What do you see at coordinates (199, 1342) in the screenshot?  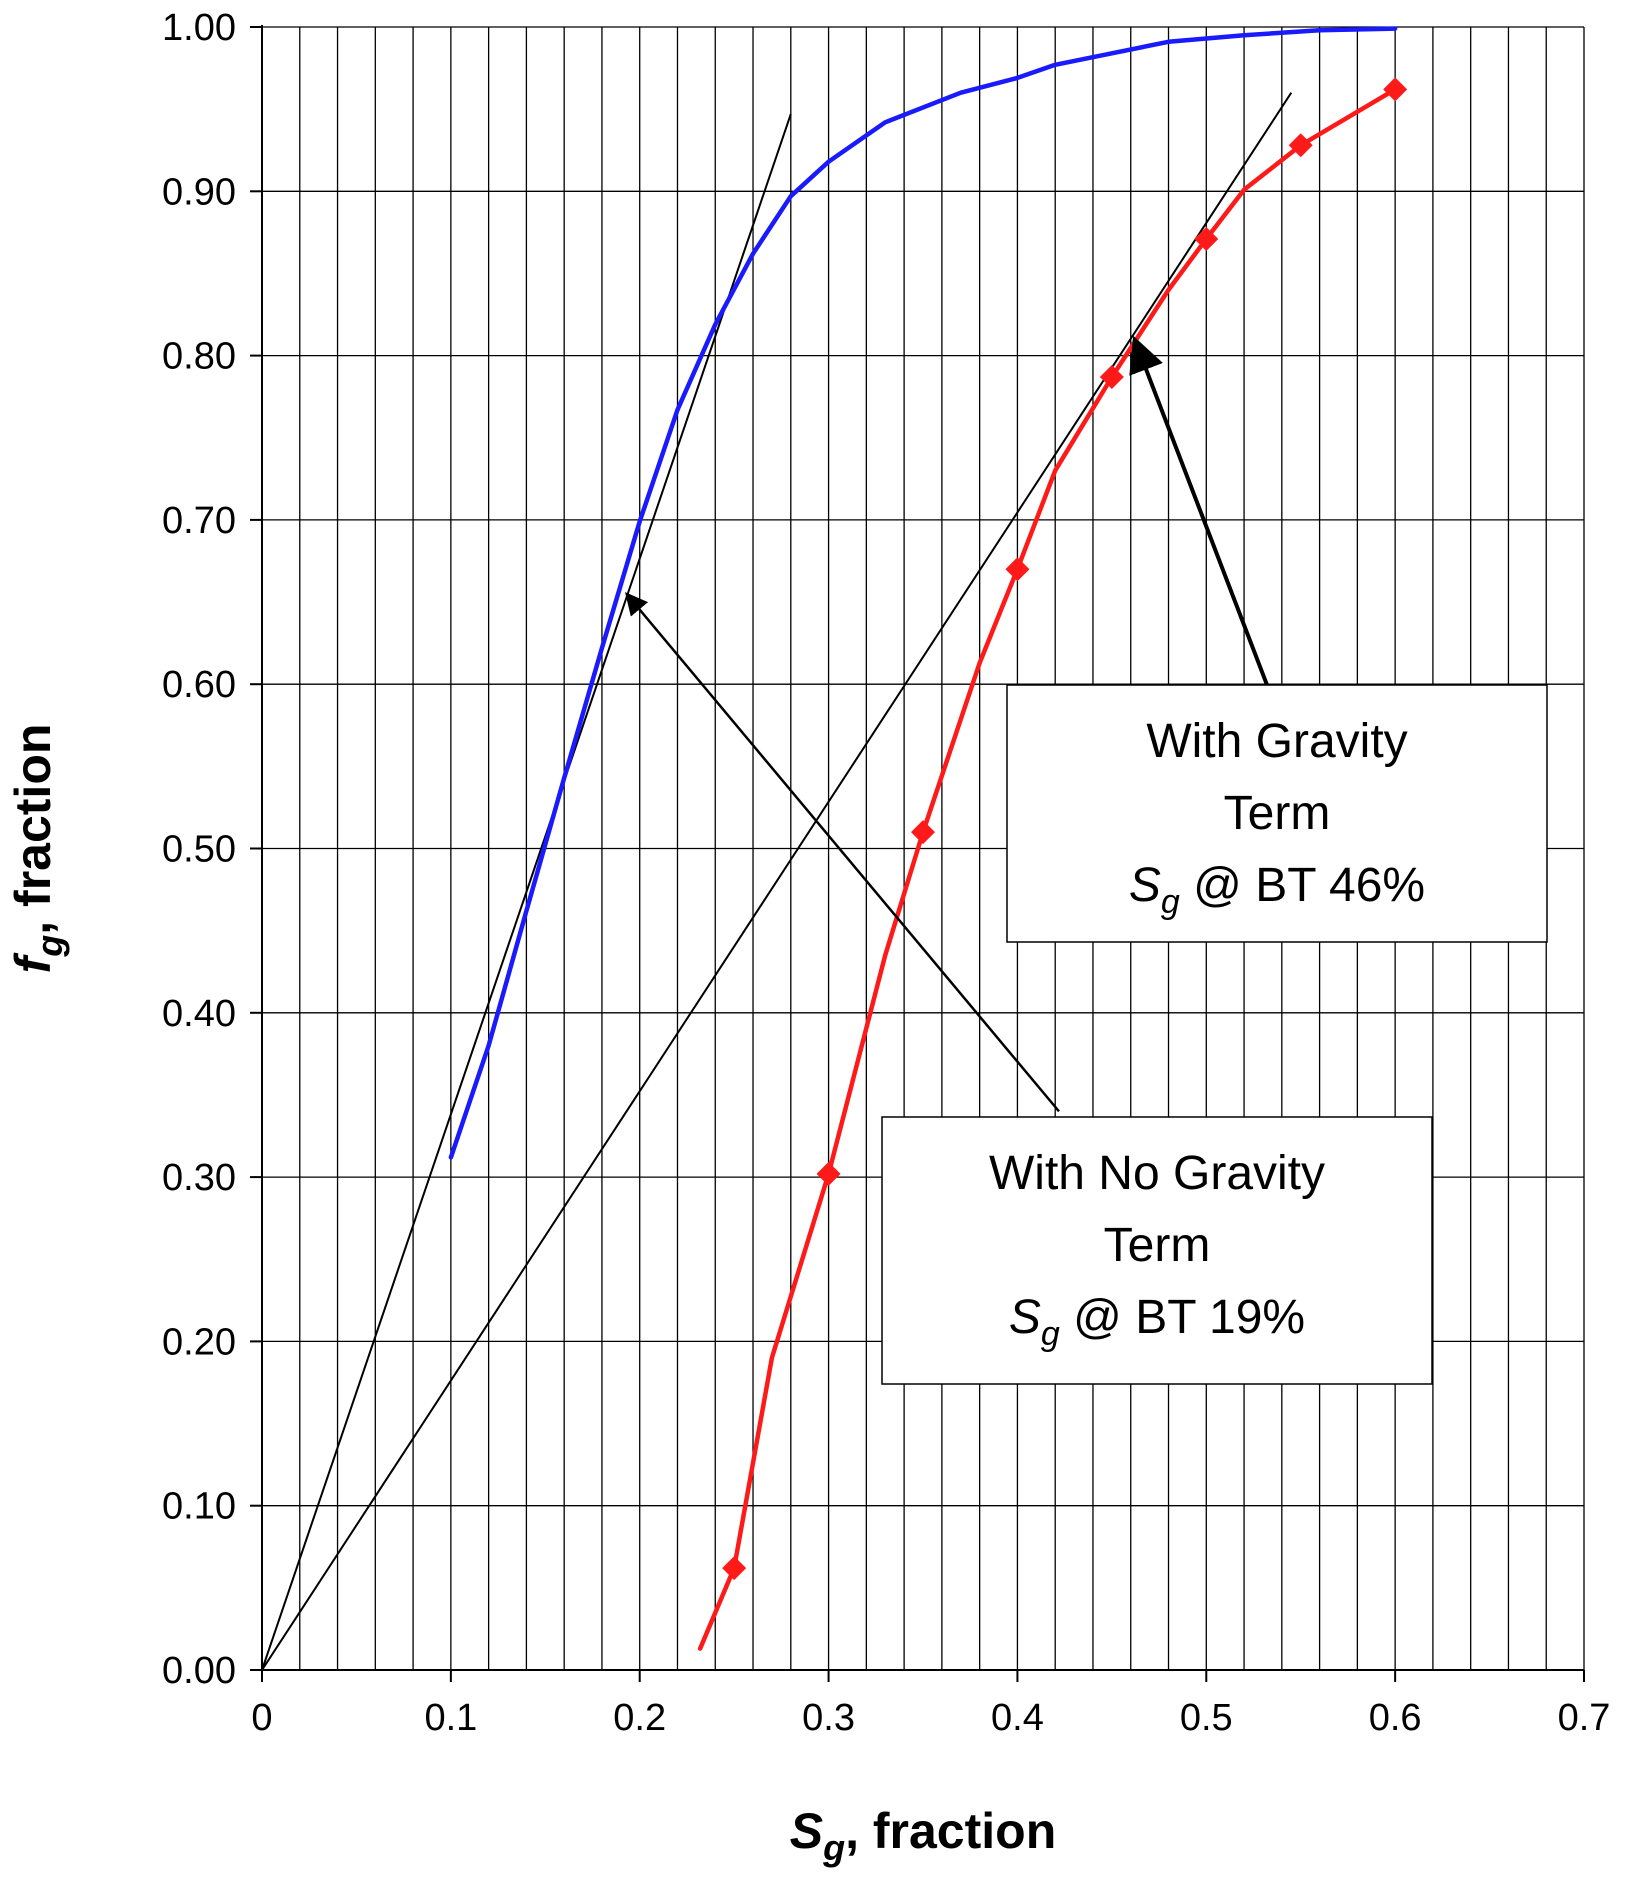 I see `y-tick-label: 0.20` at bounding box center [199, 1342].